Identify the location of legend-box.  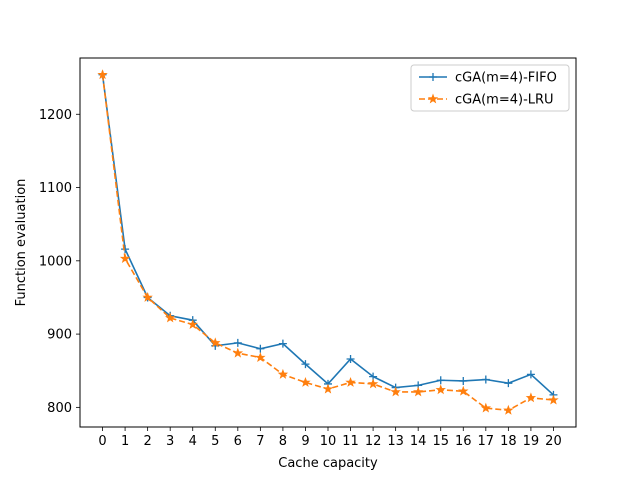
(490, 88).